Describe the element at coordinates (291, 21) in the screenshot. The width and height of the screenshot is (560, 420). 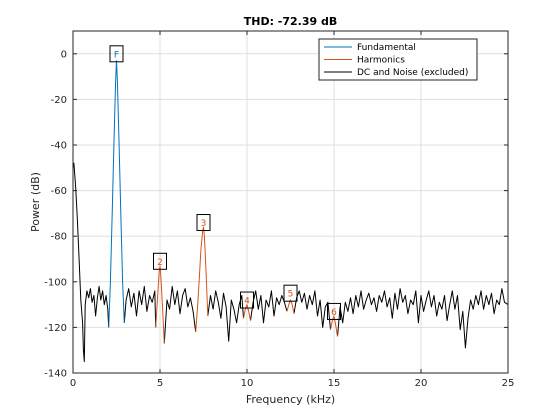
I see `chart-title: THD: -72.39 dB` at that location.